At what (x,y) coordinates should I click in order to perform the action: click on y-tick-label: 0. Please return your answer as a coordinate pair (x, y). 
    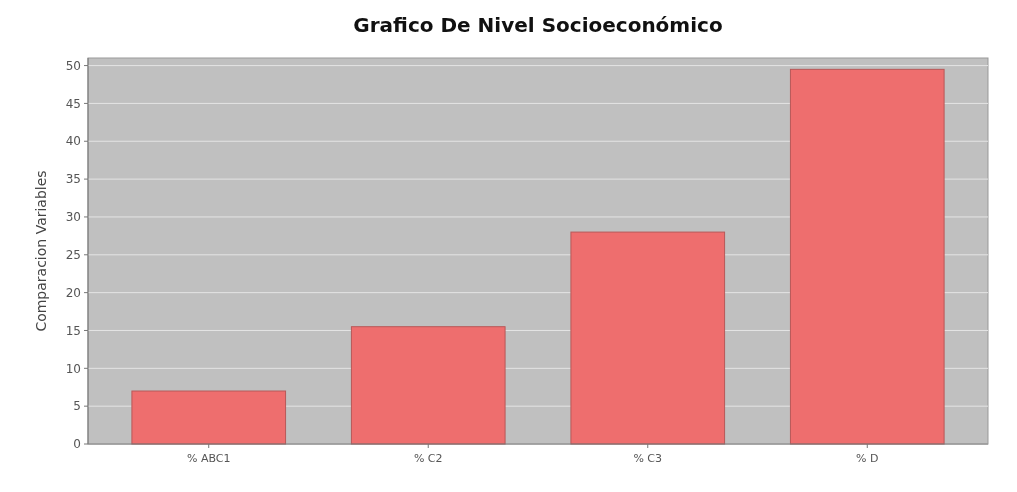
    Looking at the image, I should click on (77, 444).